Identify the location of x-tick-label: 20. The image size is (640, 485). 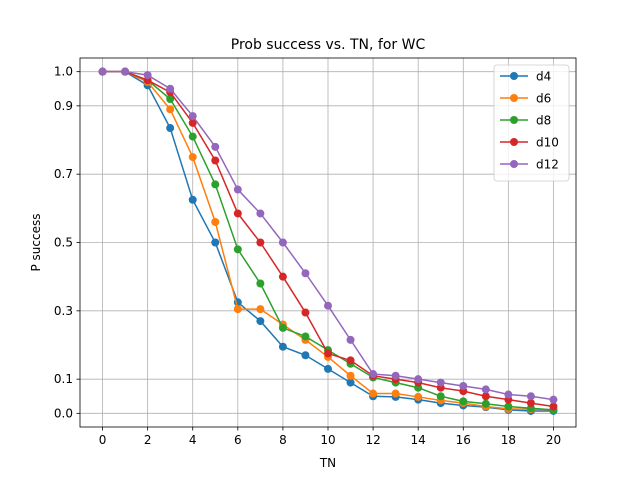
(553, 440).